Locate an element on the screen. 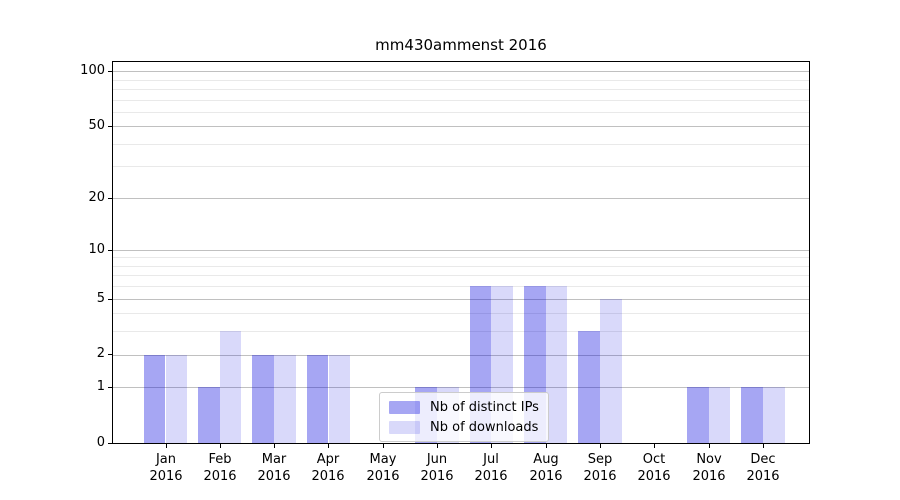 The image size is (900, 500). x-tick-label-jul-2016: Jul 2016 is located at coordinates (491, 468).